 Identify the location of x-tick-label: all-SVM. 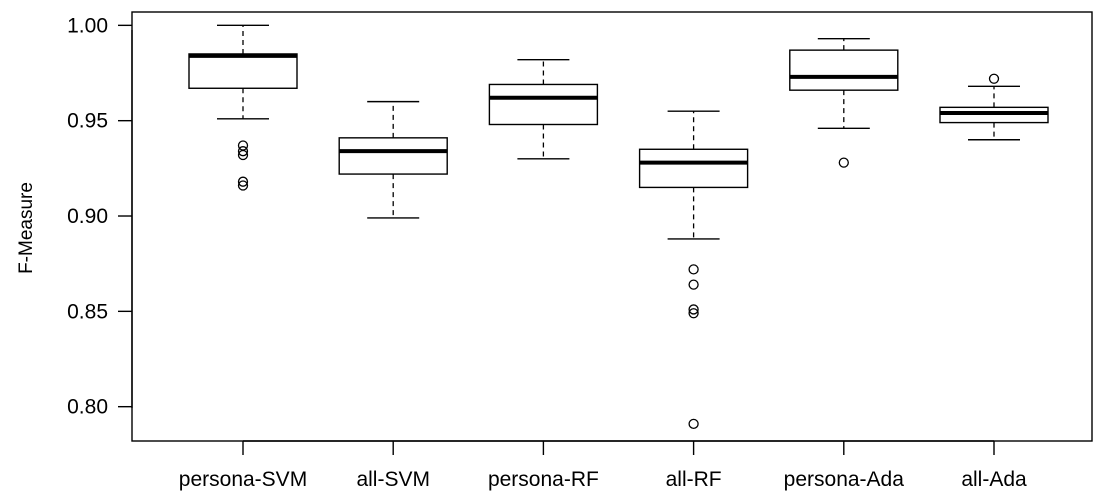
(393, 479).